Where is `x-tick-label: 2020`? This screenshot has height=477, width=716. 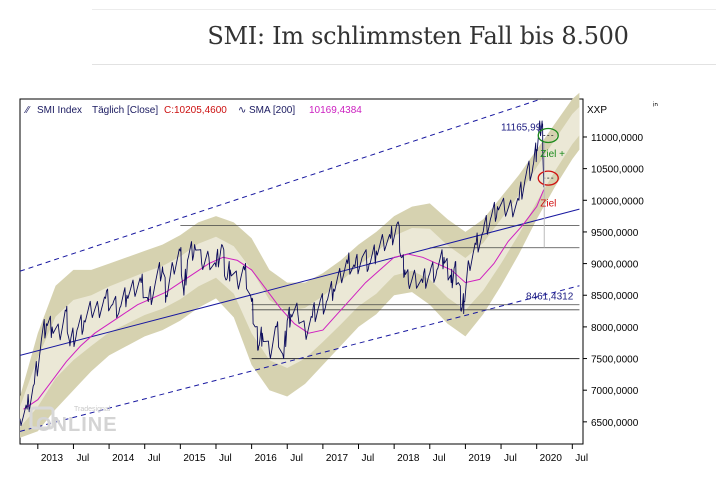 x-tick-label: 2020 is located at coordinates (551, 458).